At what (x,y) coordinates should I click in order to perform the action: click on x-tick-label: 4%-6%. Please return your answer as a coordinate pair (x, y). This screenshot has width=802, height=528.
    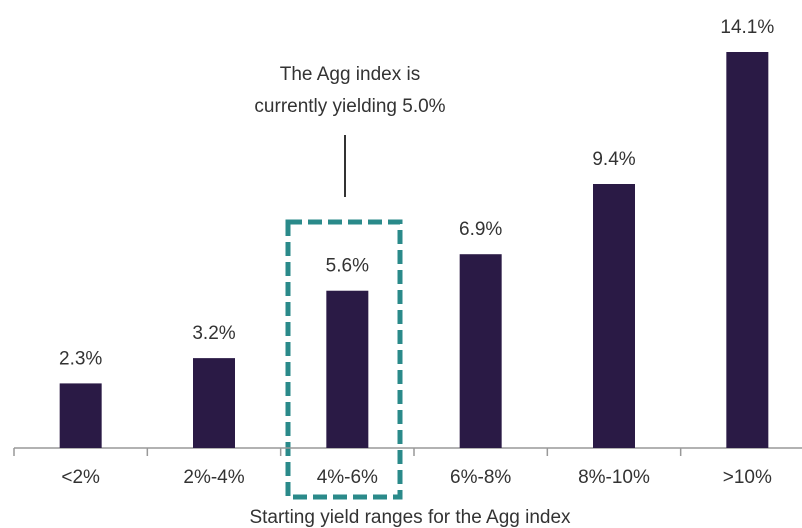
    Looking at the image, I should click on (347, 477).